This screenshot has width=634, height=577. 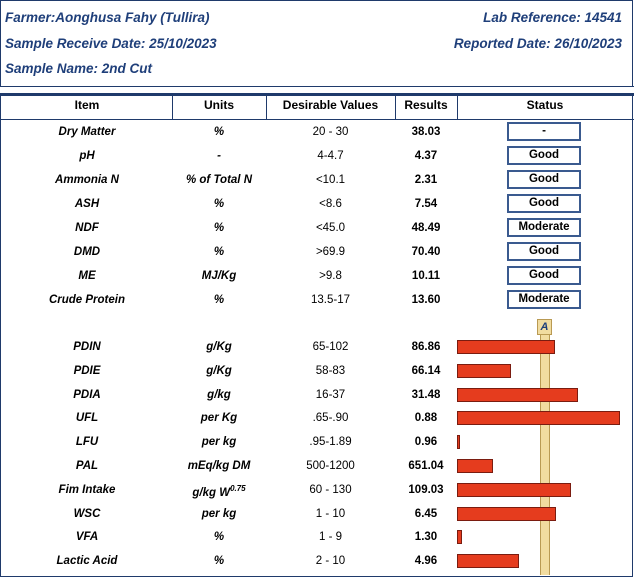 What do you see at coordinates (426, 276) in the screenshot?
I see `row-result: 10.11` at bounding box center [426, 276].